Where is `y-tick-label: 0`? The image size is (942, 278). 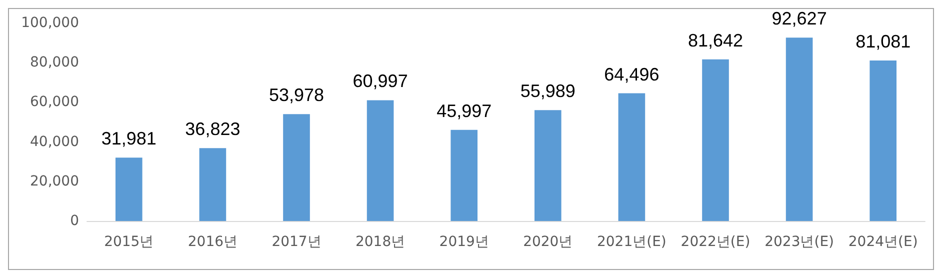
y-tick-label: 0 is located at coordinates (74, 221).